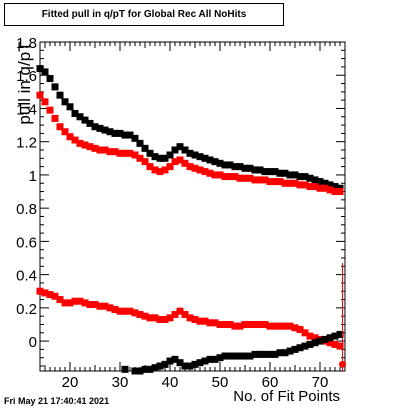  I want to click on x-tick-label: 30, so click(120, 382).